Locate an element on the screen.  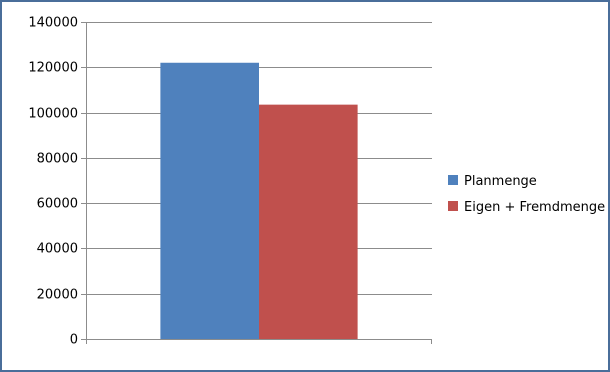
y-tick-label: 100000 is located at coordinates (53, 114).